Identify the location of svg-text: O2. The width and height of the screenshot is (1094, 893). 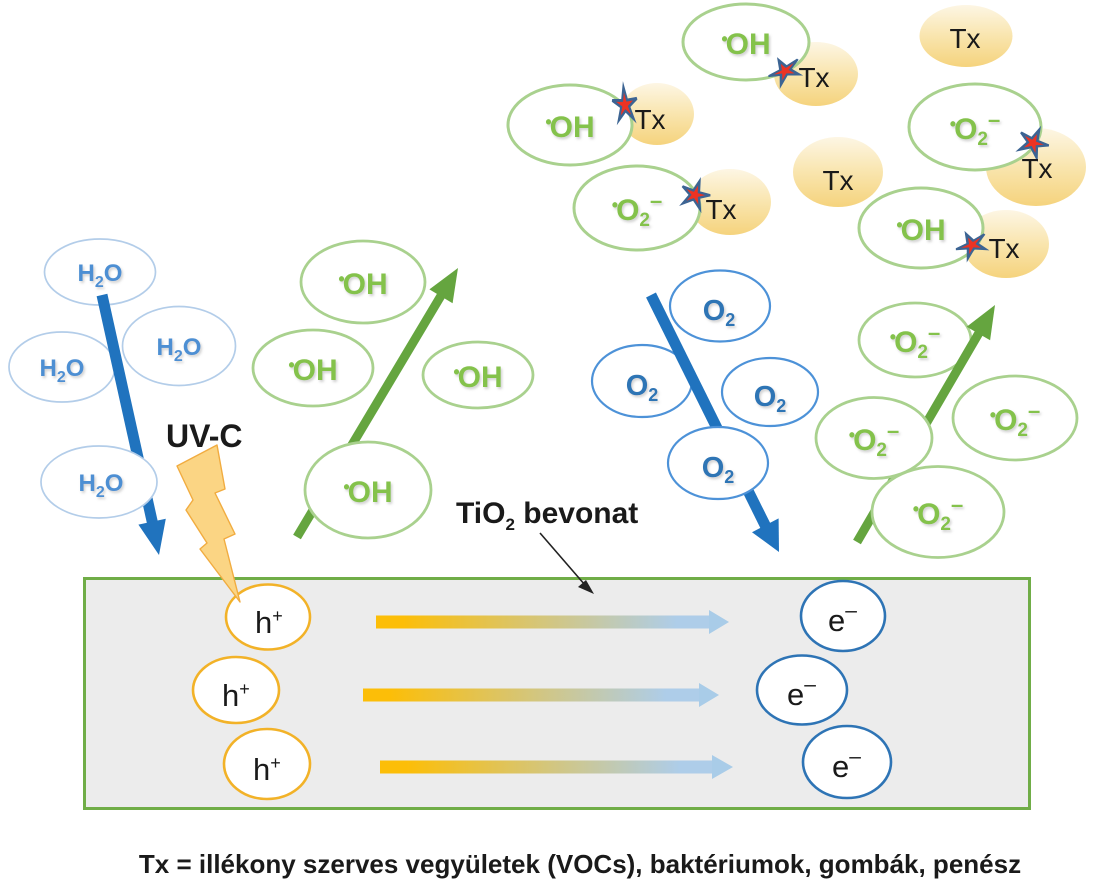
(770, 398).